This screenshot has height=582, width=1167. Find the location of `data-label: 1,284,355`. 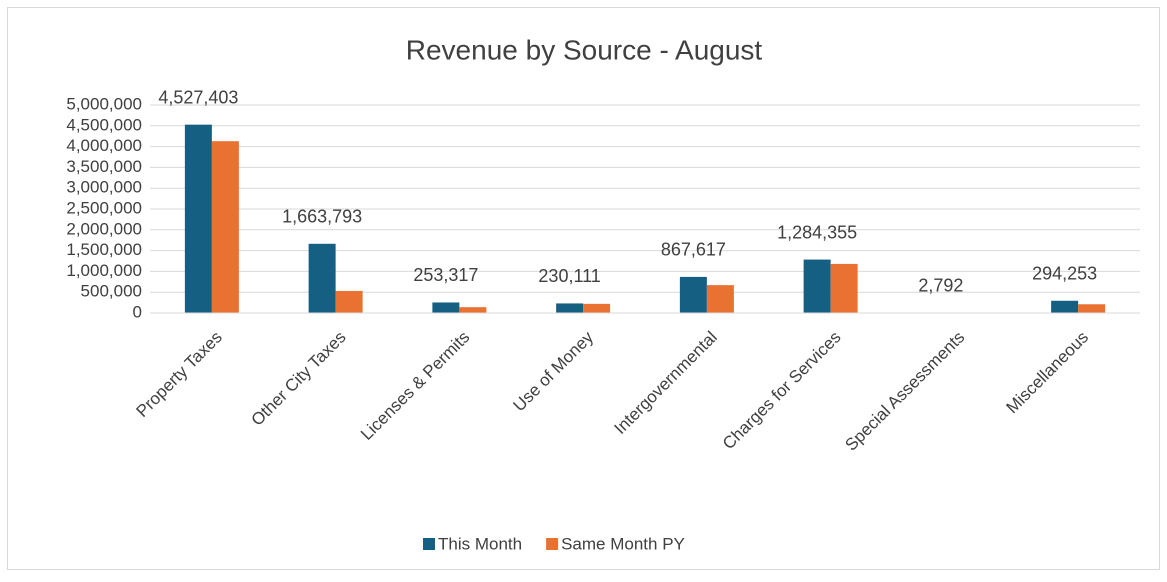

data-label: 1,284,355 is located at coordinates (817, 232).